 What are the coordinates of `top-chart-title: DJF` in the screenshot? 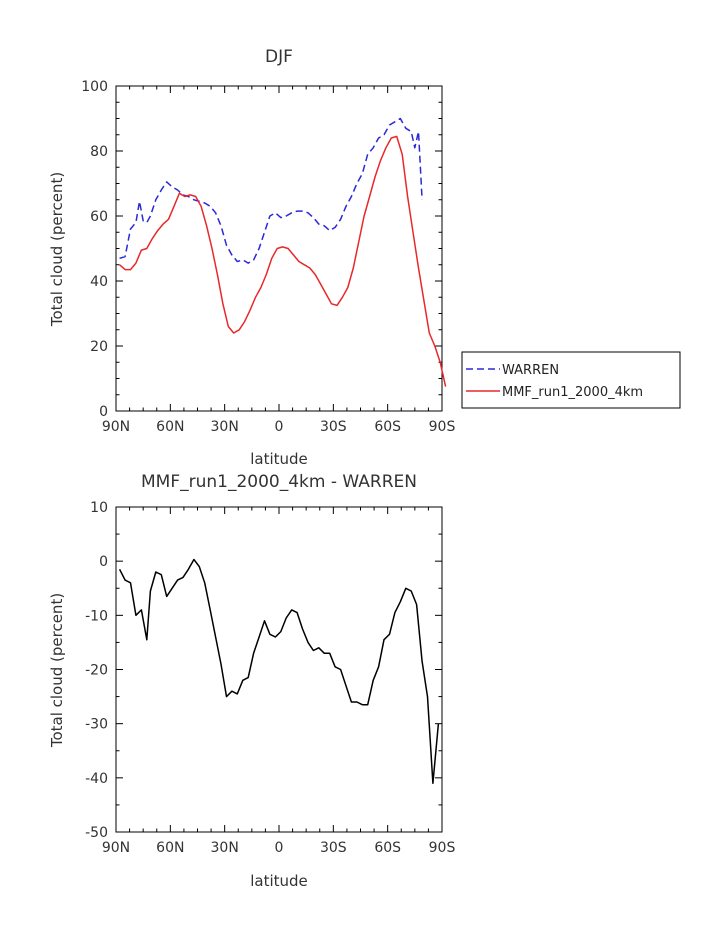 It's located at (279, 57).